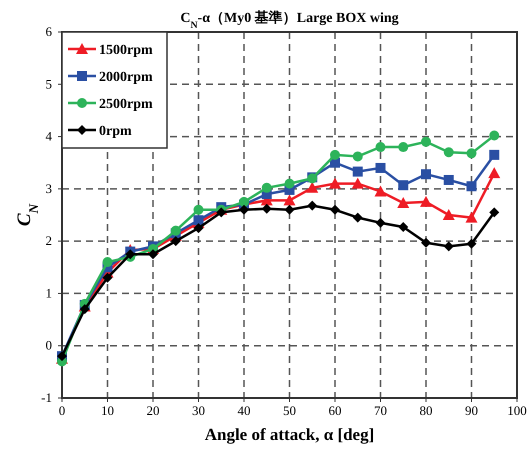 This screenshot has height=450, width=530. What do you see at coordinates (153, 410) in the screenshot?
I see `x-tick-label: 20` at bounding box center [153, 410].